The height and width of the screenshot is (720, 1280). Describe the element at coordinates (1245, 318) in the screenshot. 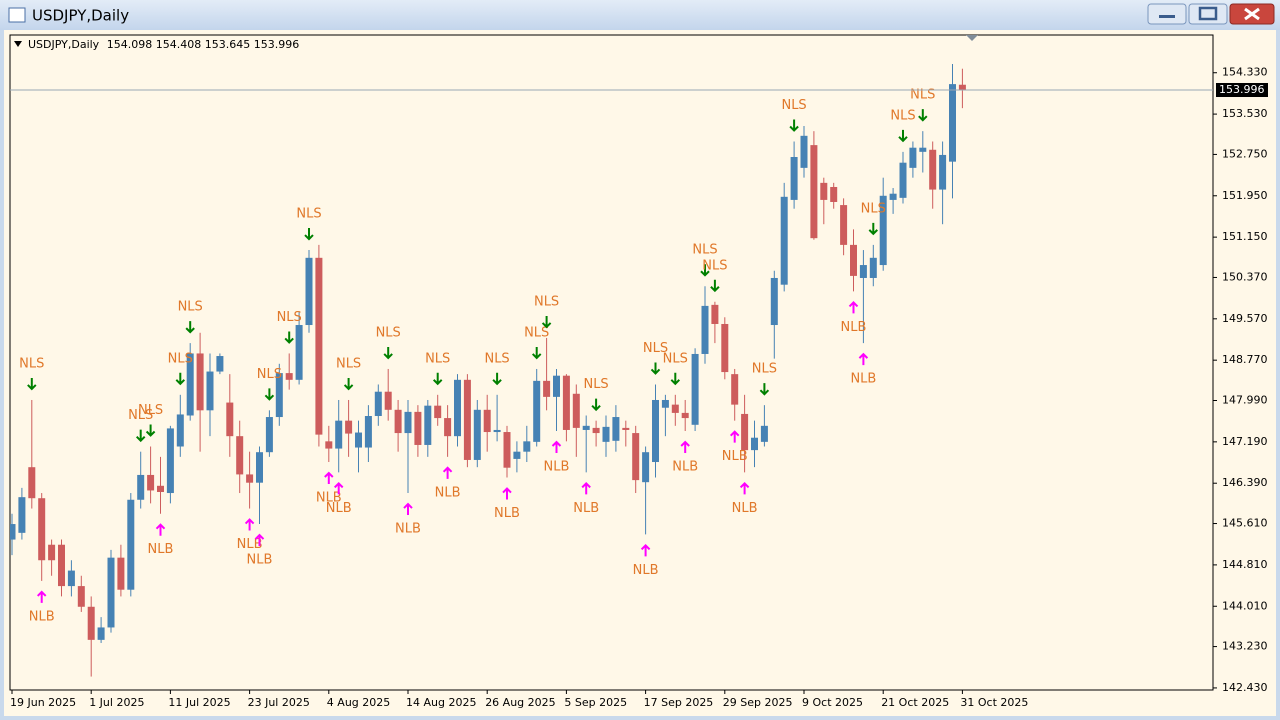

I see `y-tick-label: 149.570` at that location.